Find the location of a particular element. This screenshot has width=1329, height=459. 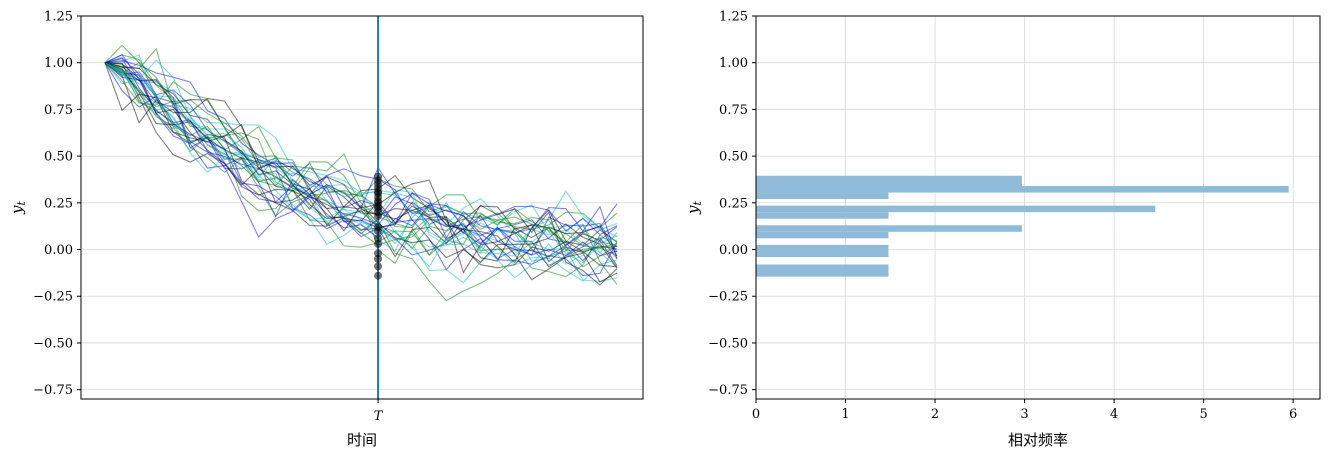

left-y-tick-label: −0.75 is located at coordinates (53, 390).